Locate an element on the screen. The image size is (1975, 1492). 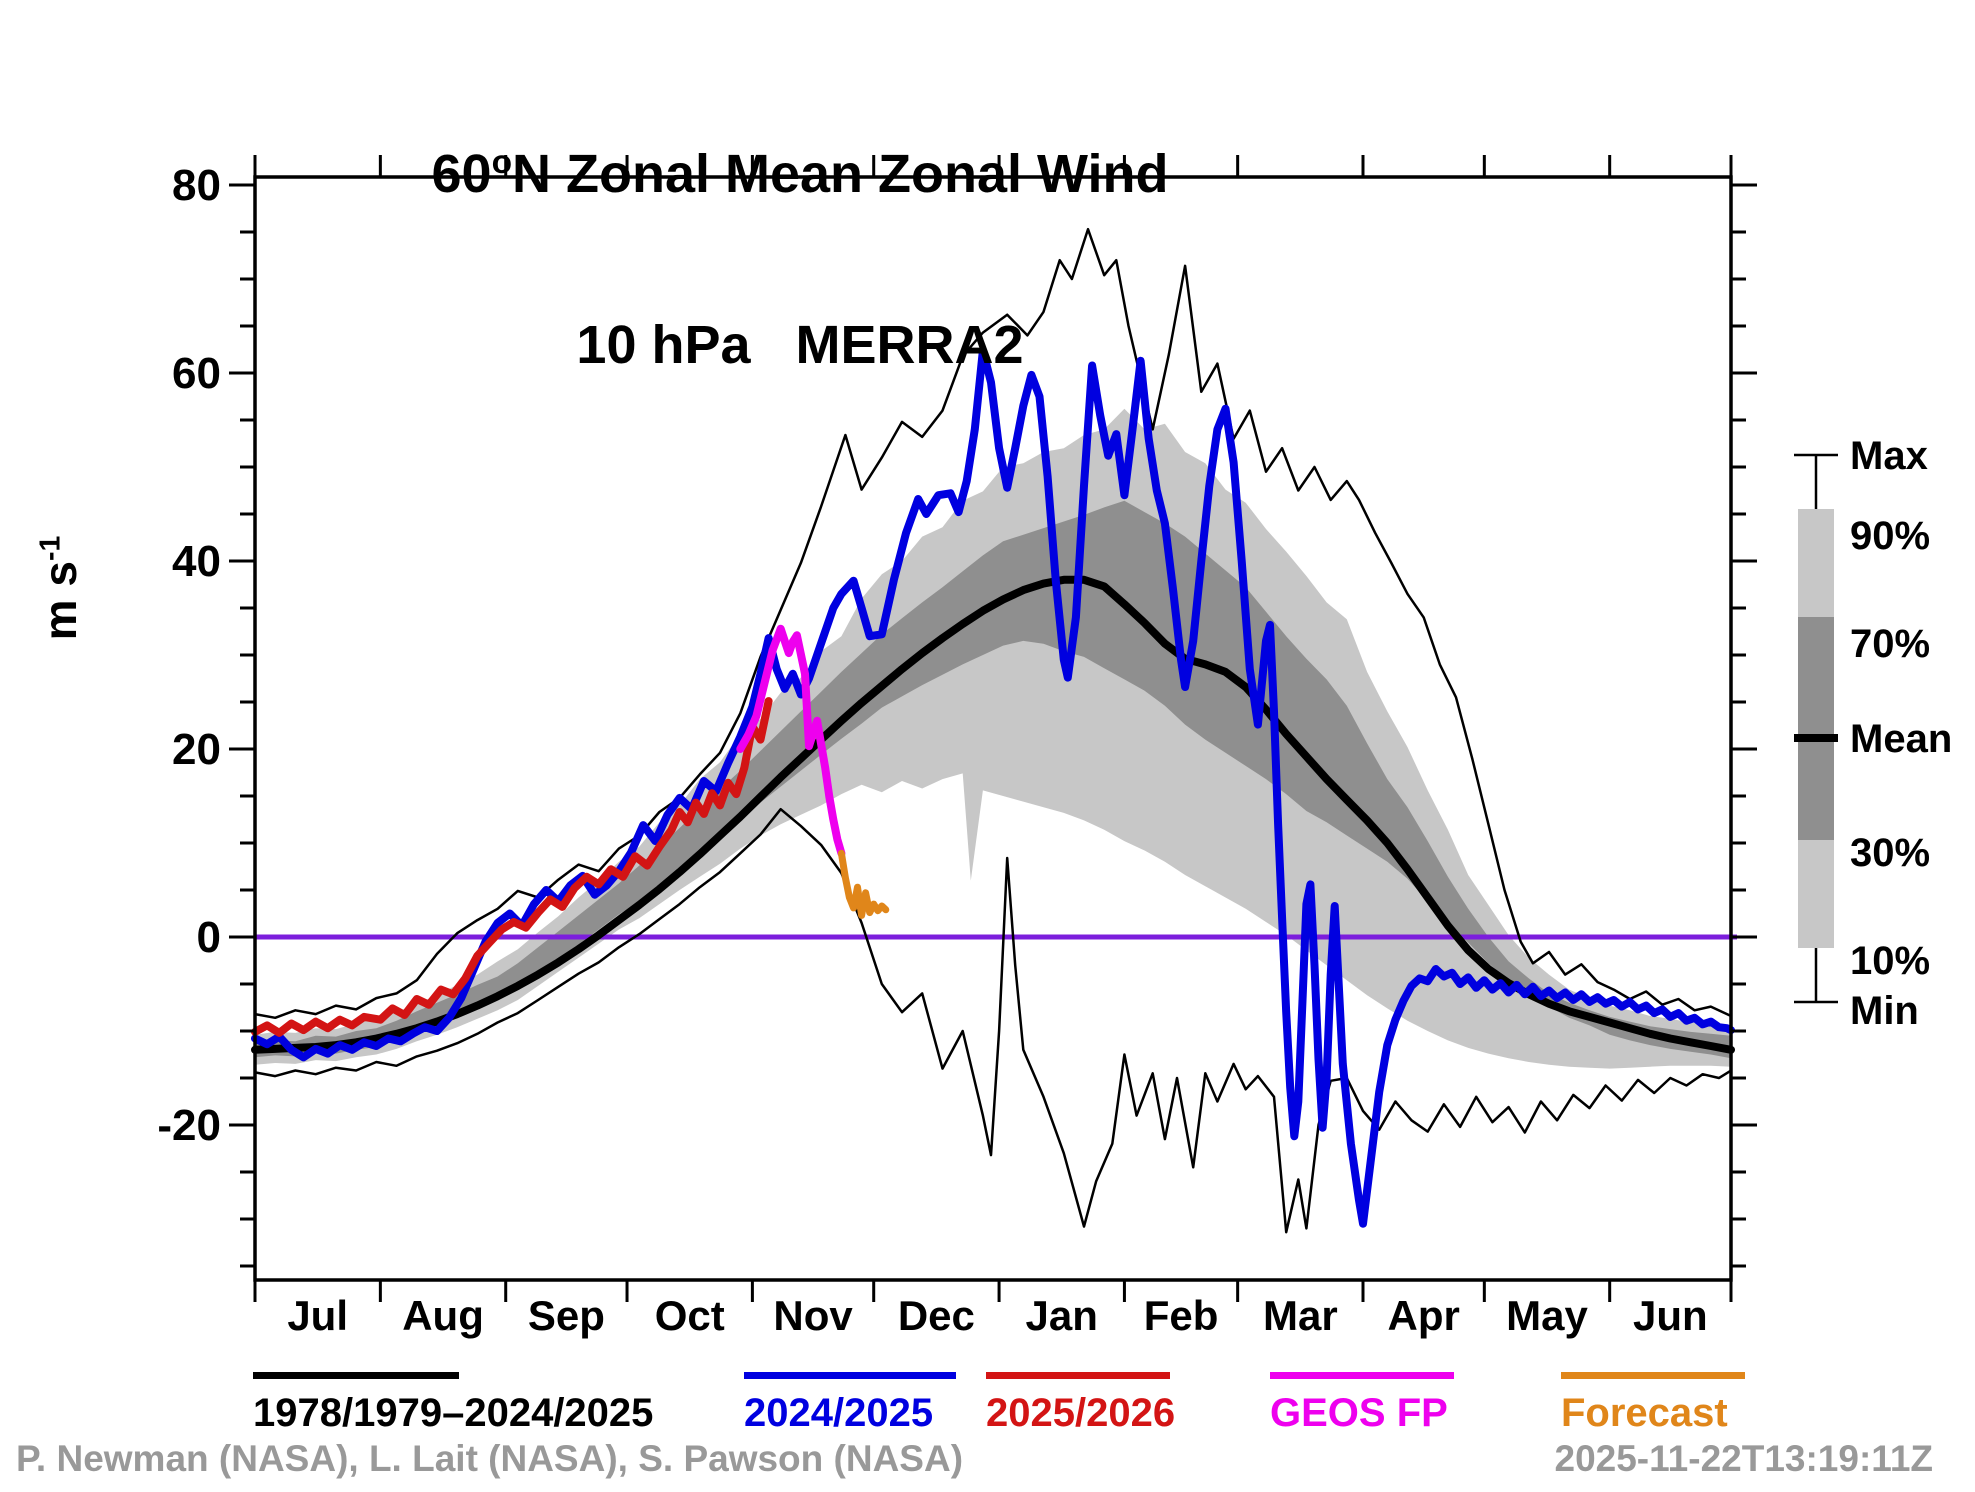
legend-item-forecast: Forecast is located at coordinates (1653, 1404).